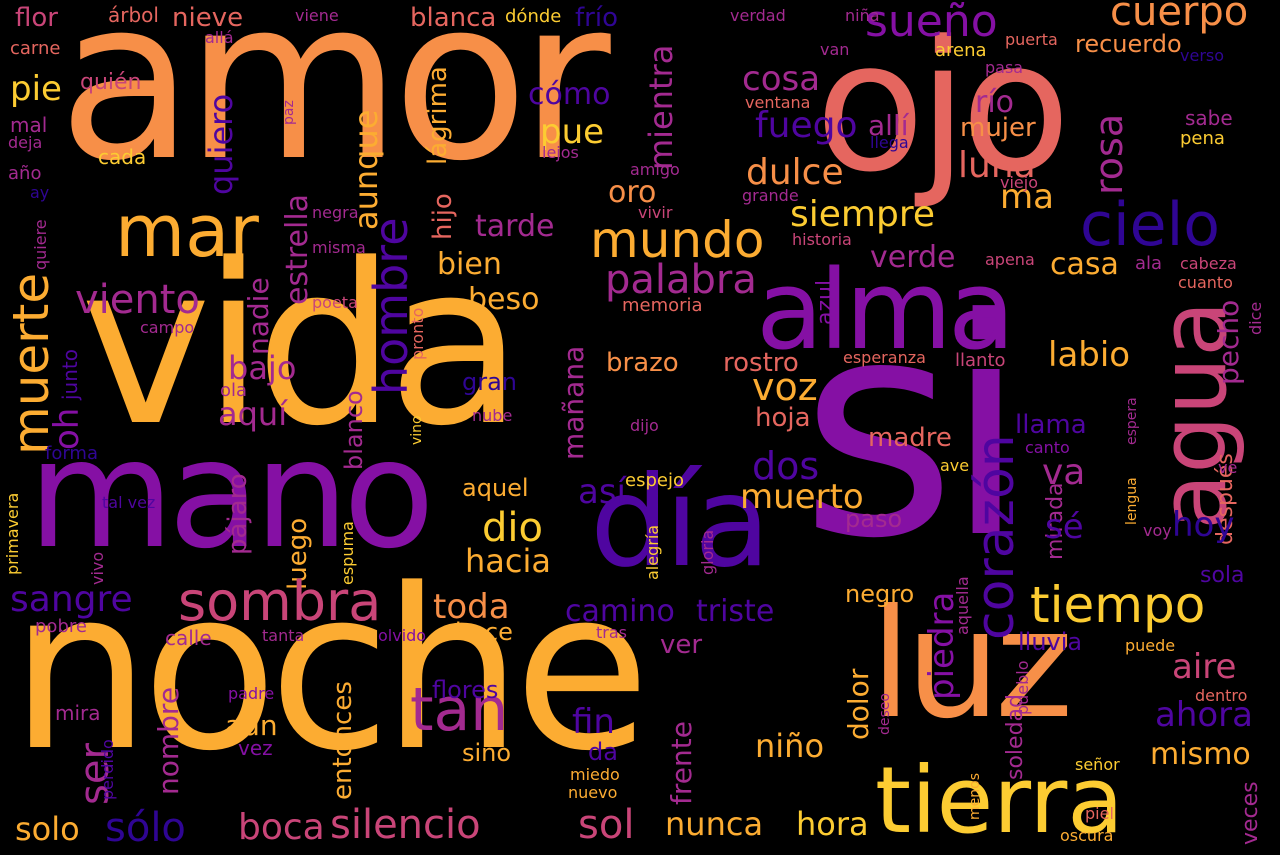  I want to click on word-paso: paso, so click(874, 519).